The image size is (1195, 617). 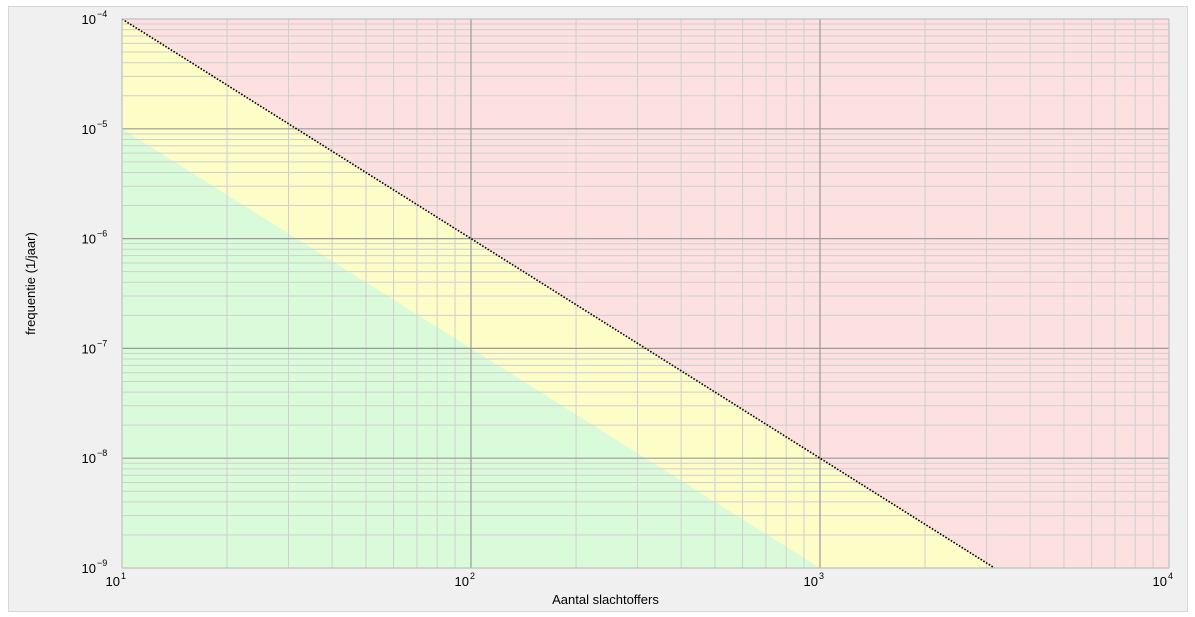 What do you see at coordinates (102, 234) in the screenshot?
I see `y-tick-exponent: −6` at bounding box center [102, 234].